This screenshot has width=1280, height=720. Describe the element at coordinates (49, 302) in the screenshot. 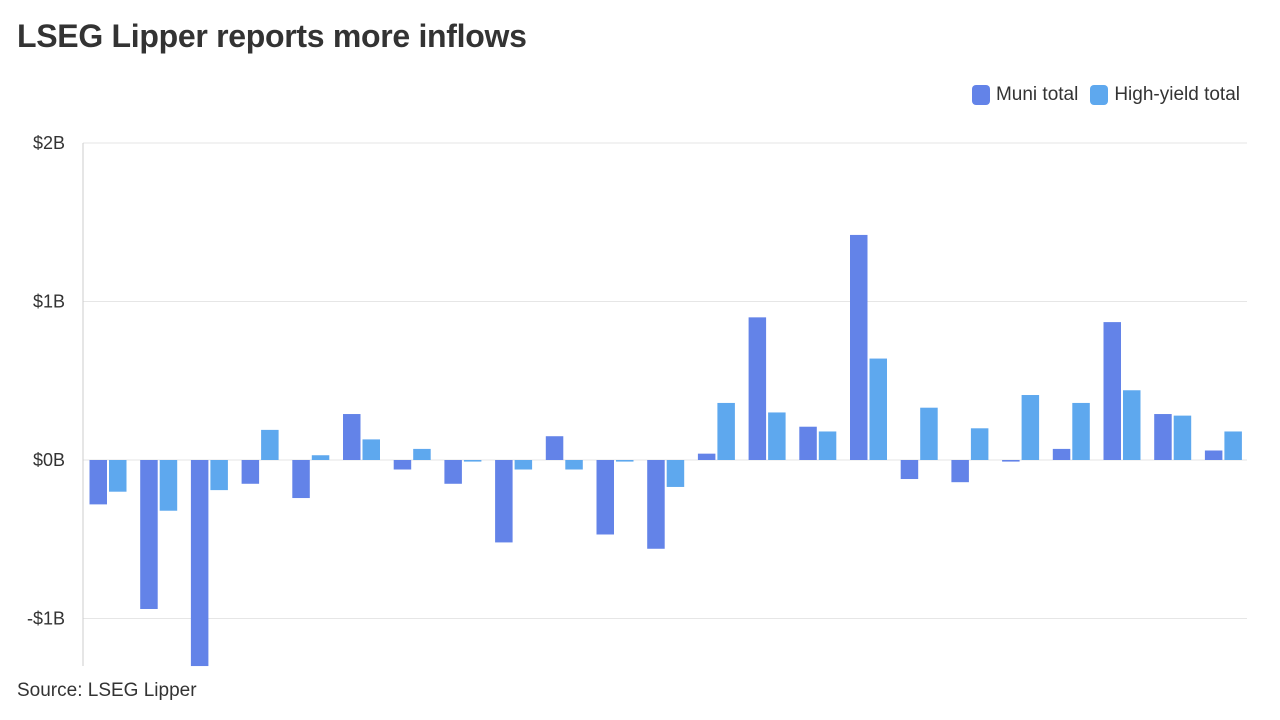

I see `y-tick-label: $1B` at that location.